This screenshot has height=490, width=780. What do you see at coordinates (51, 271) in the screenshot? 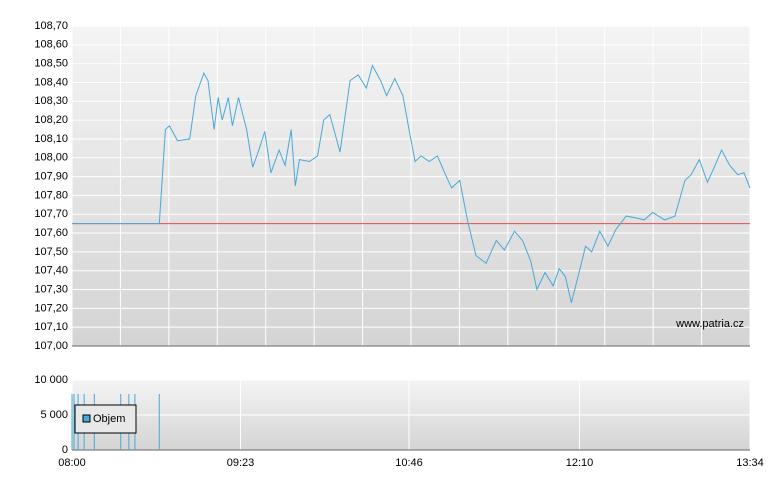
I see `y-tick-label: 107,40` at bounding box center [51, 271].